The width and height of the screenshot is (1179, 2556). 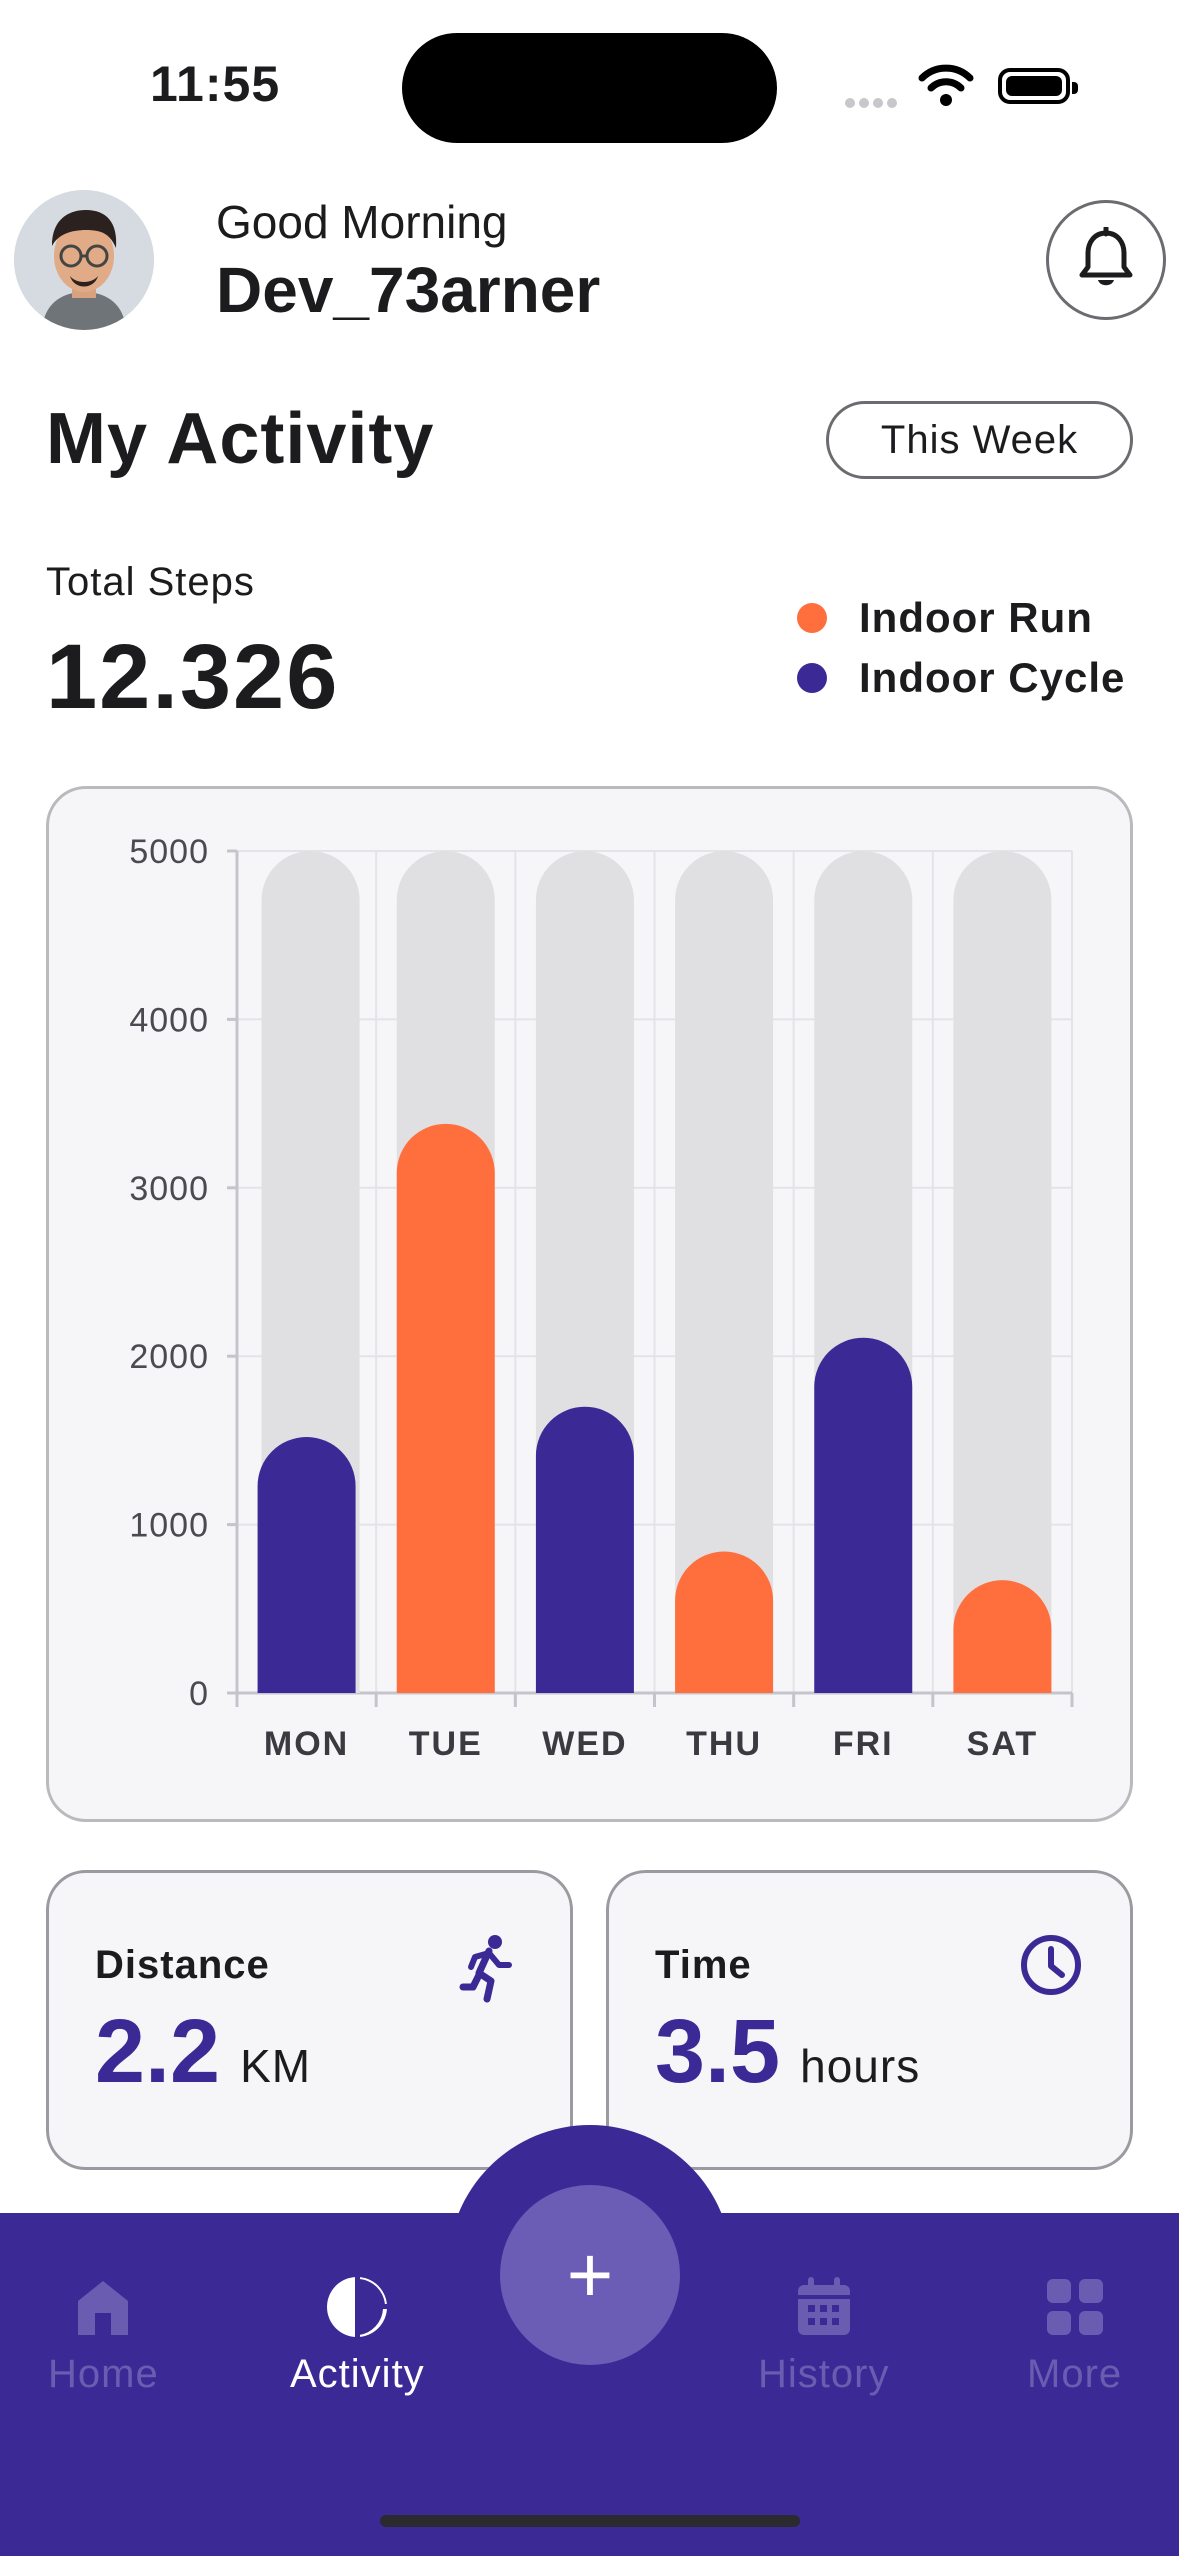 What do you see at coordinates (103, 2374) in the screenshot?
I see `nav-label: Home` at bounding box center [103, 2374].